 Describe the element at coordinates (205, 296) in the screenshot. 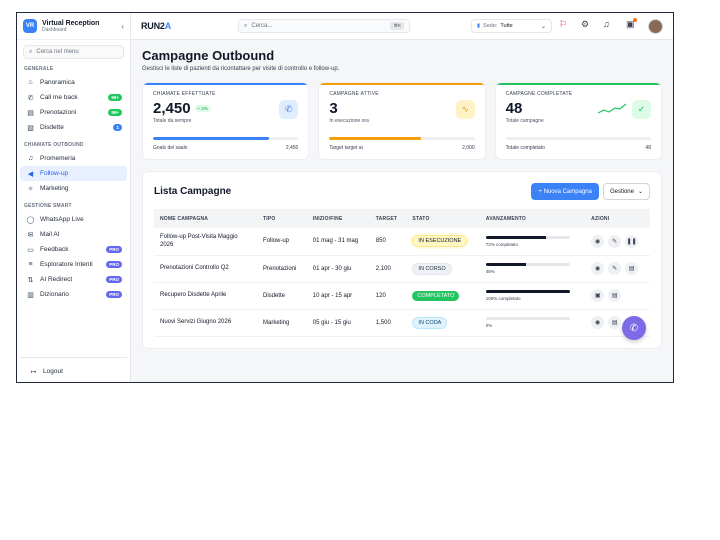

I see `campaign-name: Recupero Disdette Aprile` at that location.